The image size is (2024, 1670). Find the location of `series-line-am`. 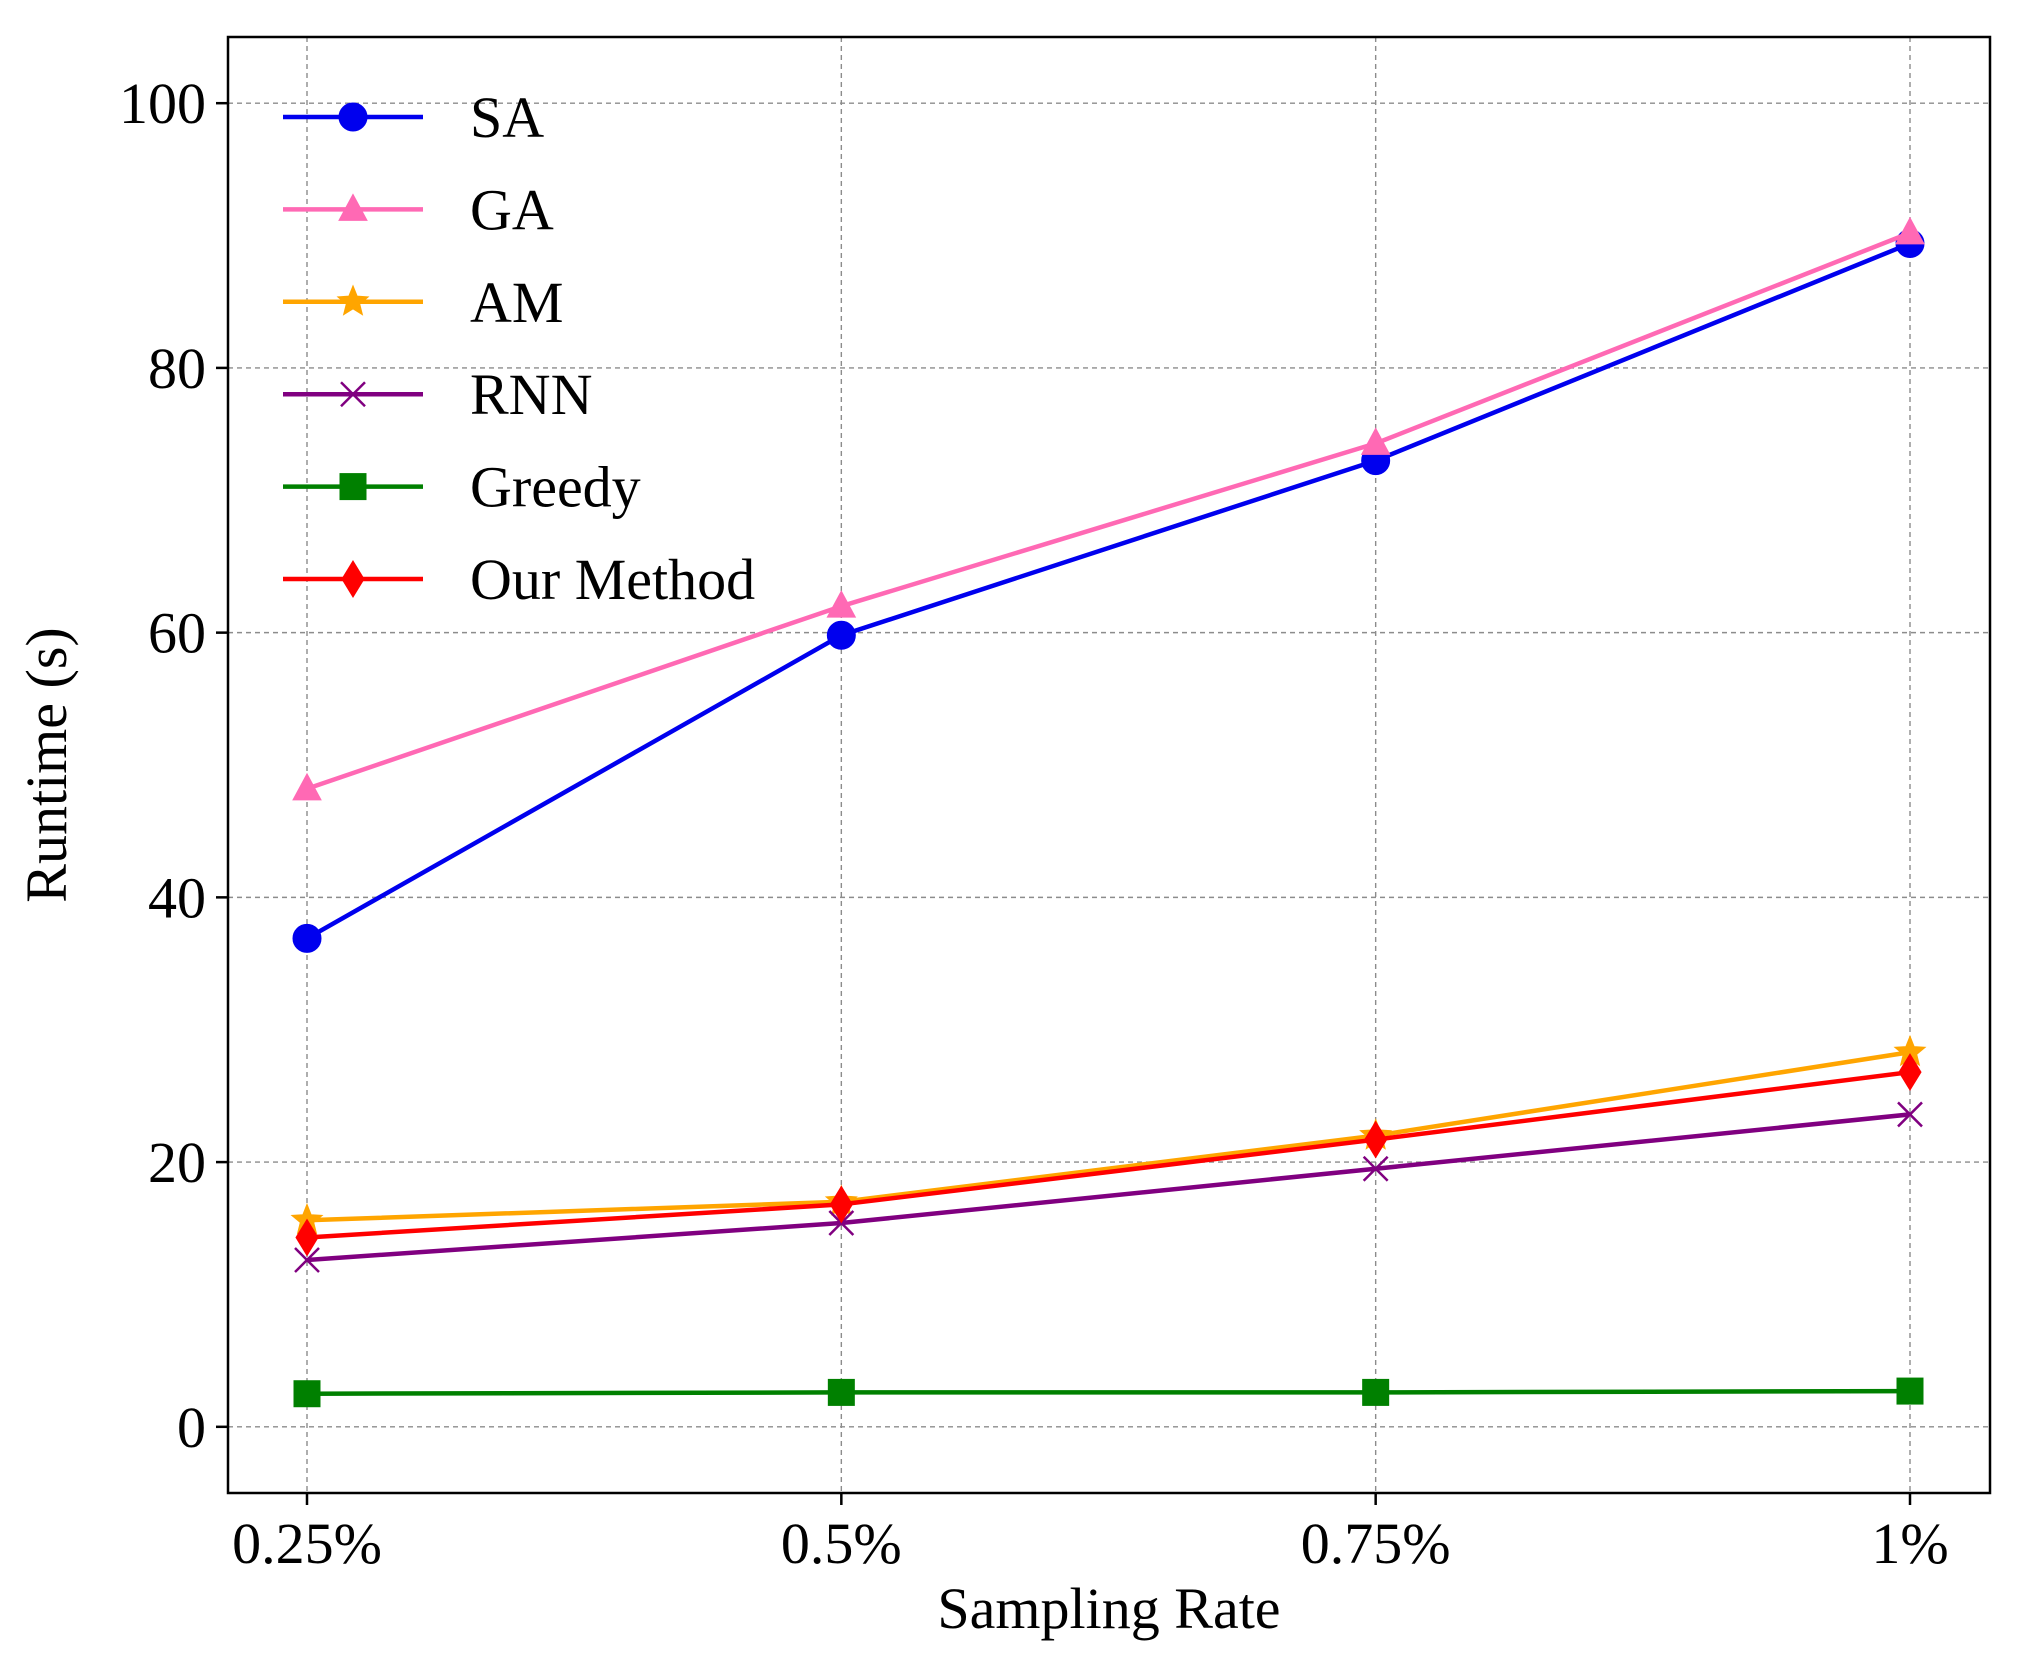

series-line-am is located at coordinates (1108, 1136).